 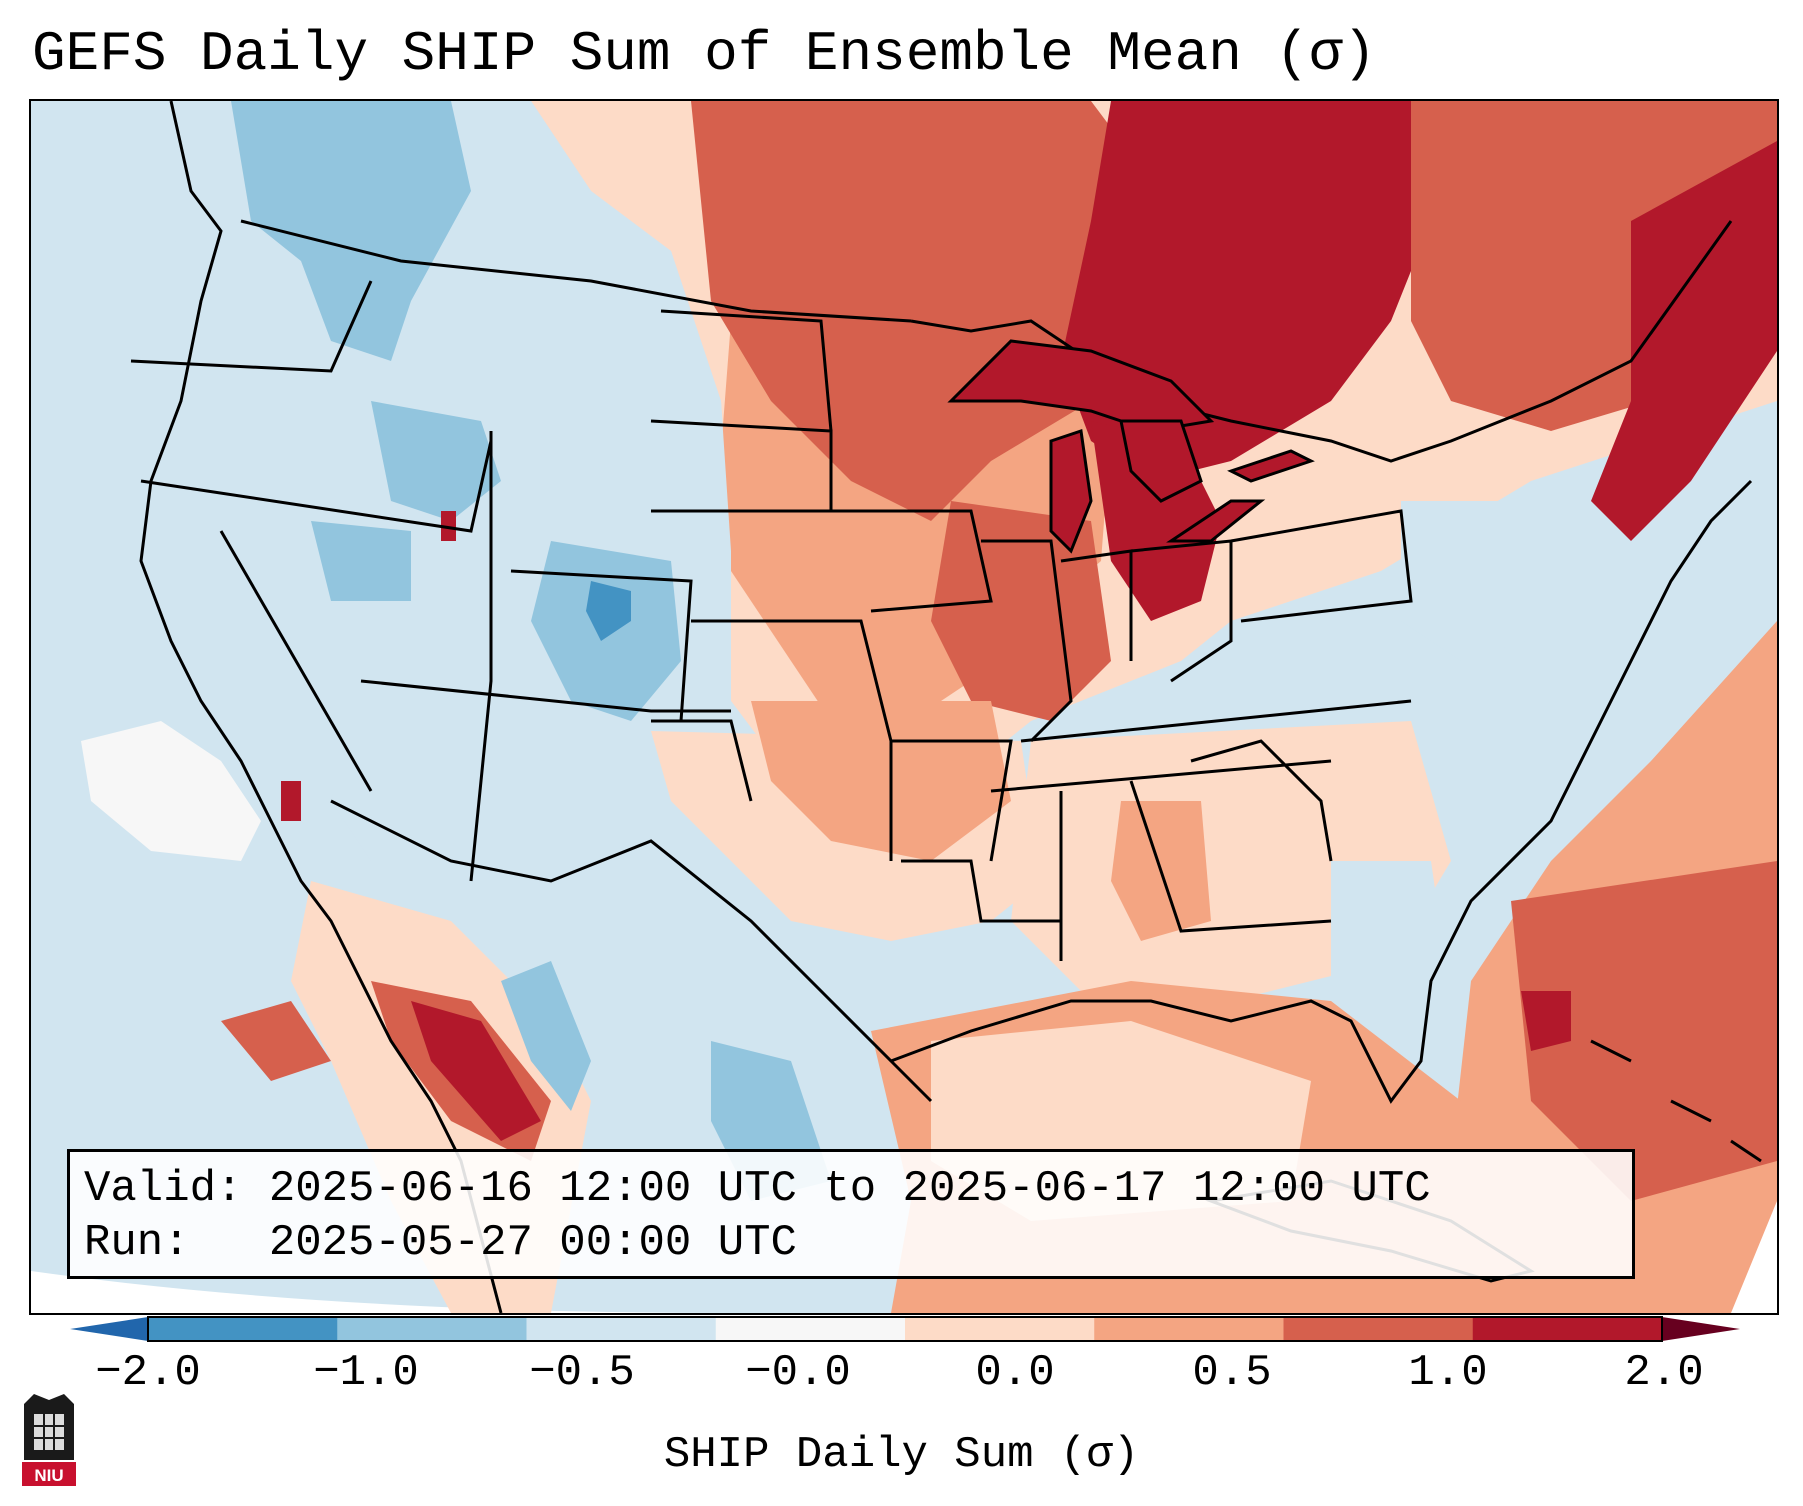 I want to click on run-row: Run: 2025-05-27 00:00 UTC, so click(x=851, y=1243).